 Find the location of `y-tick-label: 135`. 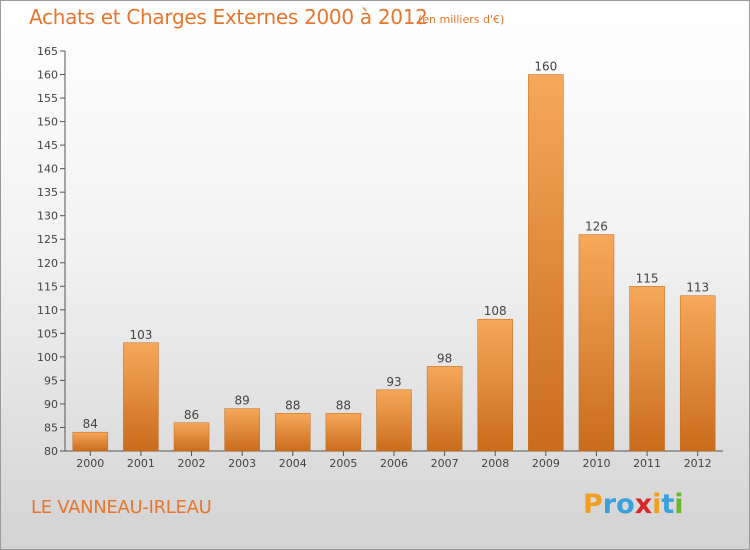

y-tick-label: 135 is located at coordinates (47, 192).